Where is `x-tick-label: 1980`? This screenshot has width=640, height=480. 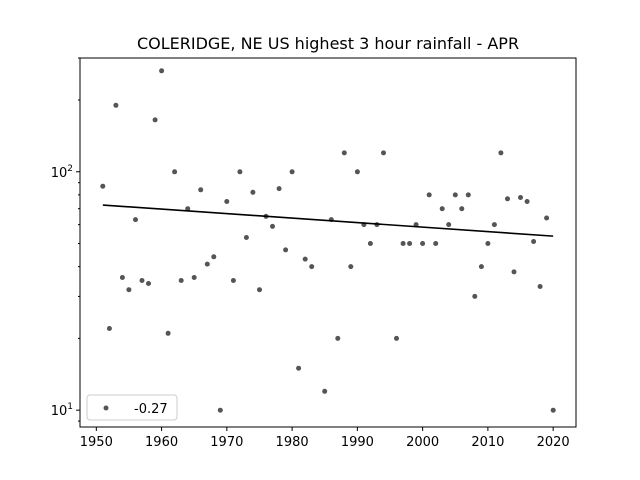 x-tick-label: 1980 is located at coordinates (292, 442).